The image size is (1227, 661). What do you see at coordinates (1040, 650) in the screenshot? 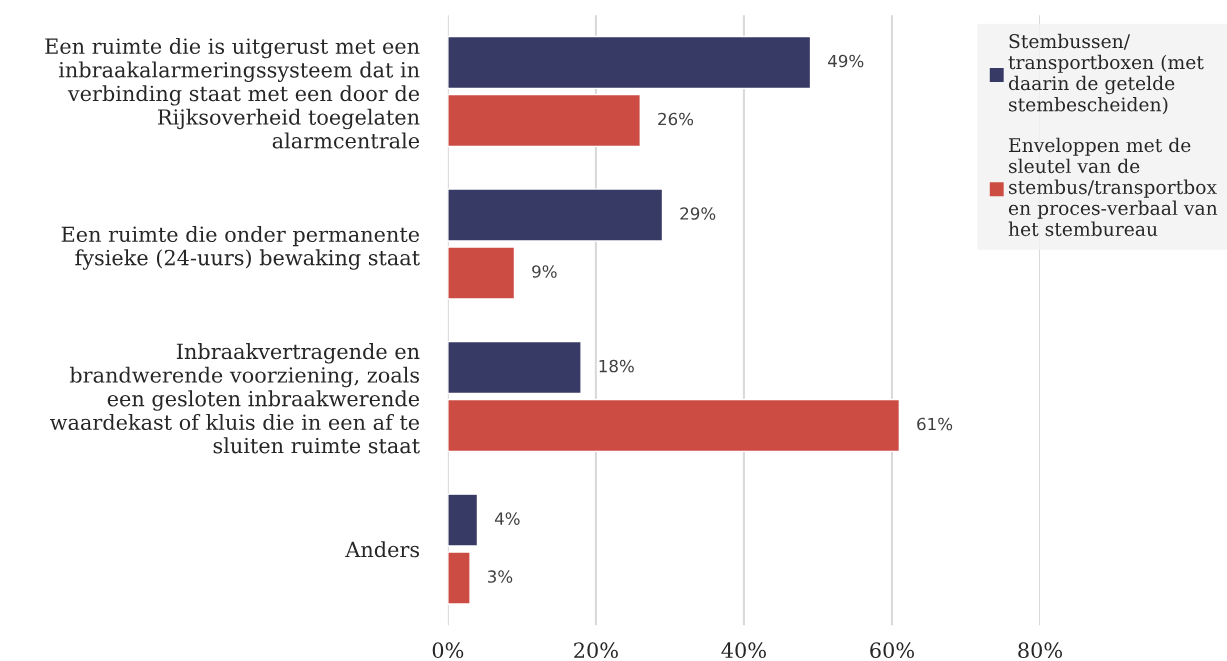
I see `x-tick-label: 80%` at bounding box center [1040, 650].